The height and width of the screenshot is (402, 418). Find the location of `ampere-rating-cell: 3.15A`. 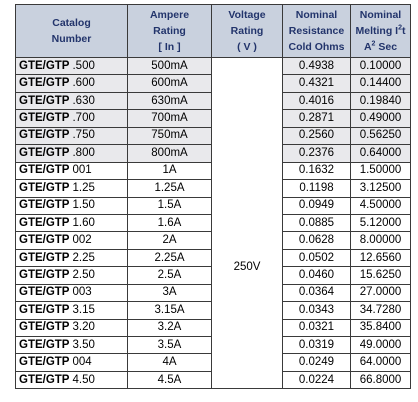

ampere-rating-cell: 3.15A is located at coordinates (169, 310).